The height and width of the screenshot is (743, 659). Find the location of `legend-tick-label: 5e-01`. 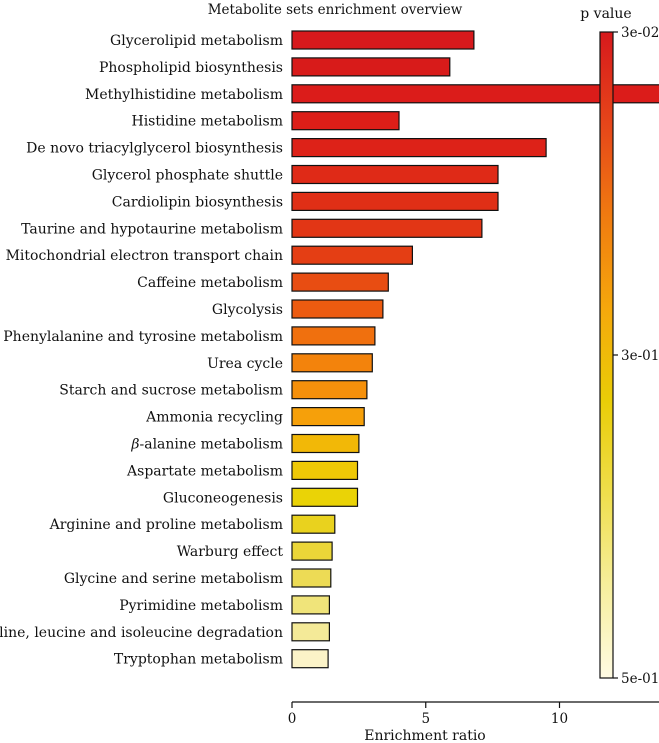

legend-tick-label: 5e-01 is located at coordinates (640, 679).